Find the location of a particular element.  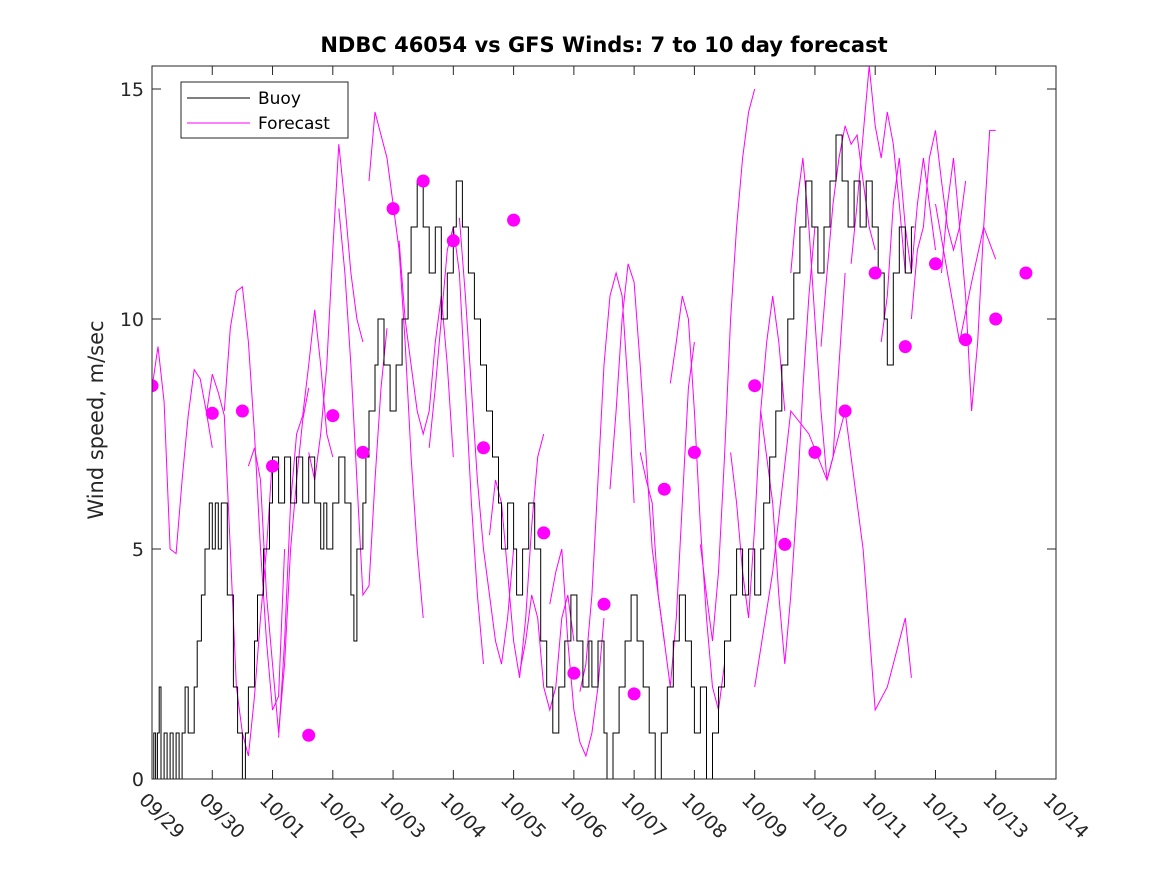

x-tick-label: 09/30 is located at coordinates (222, 816).